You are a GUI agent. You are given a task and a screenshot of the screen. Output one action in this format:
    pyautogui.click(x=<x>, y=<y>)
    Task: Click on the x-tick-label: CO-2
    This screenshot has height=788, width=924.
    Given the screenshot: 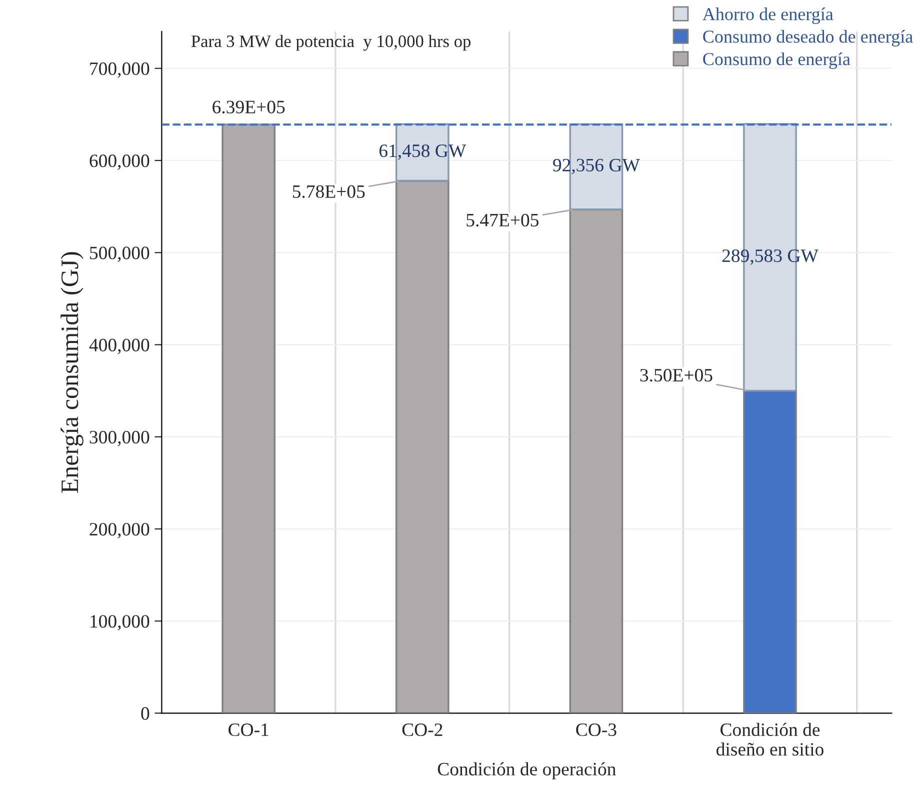 What is the action you would take?
    pyautogui.click(x=422, y=729)
    